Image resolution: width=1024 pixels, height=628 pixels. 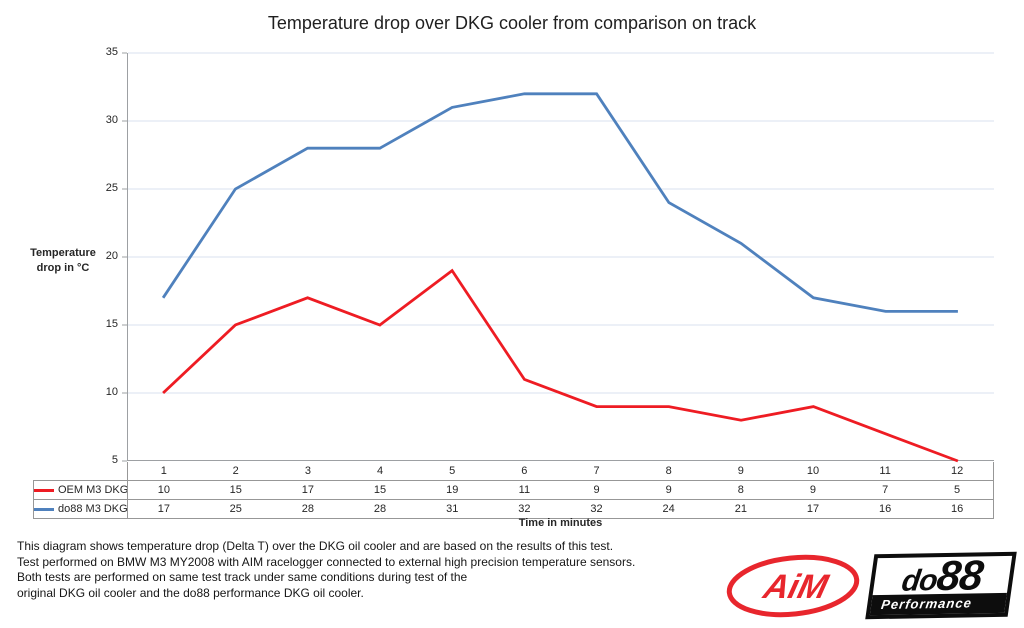 What do you see at coordinates (452, 490) in the screenshot?
I see `value-cell: 19` at bounding box center [452, 490].